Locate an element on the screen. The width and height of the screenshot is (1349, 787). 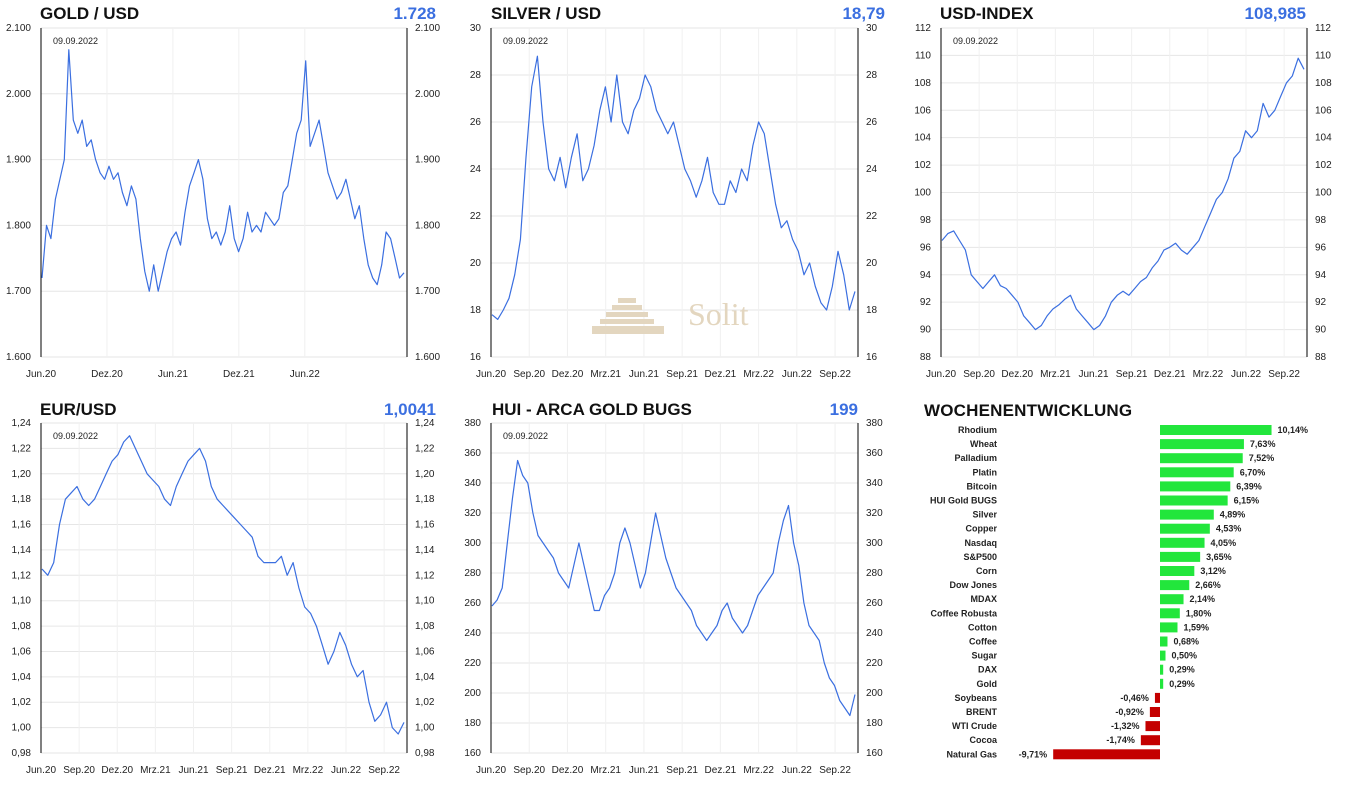
x-tick-label: Mrz.21 is located at coordinates (605, 770).